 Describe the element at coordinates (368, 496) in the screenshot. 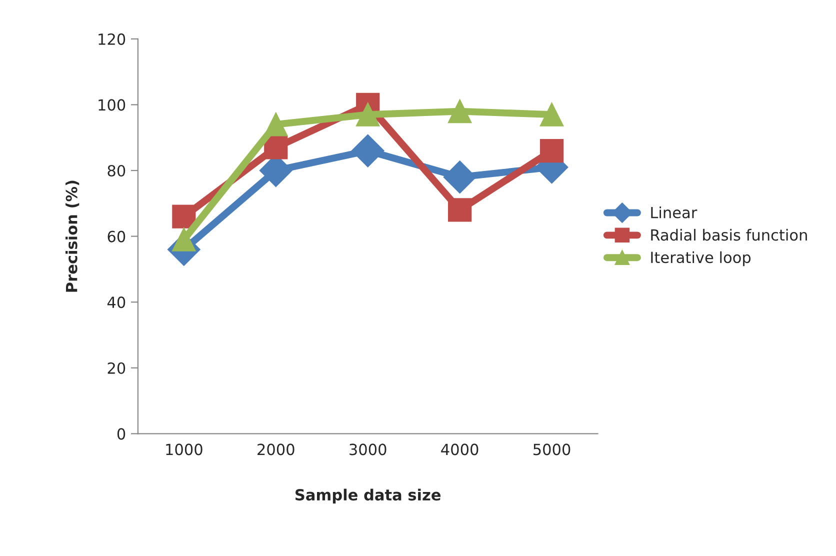

I see `x-axis-title: Sample data size` at that location.